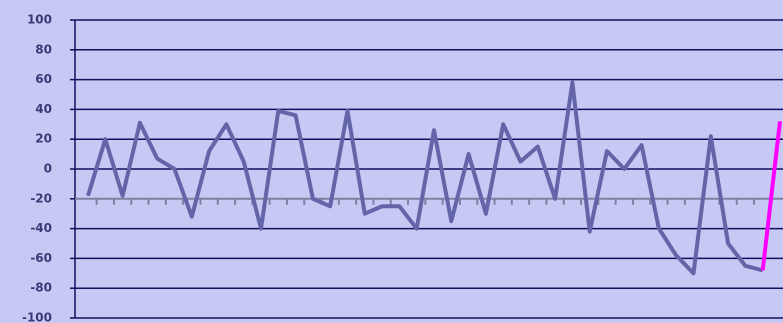 The image size is (783, 323). Describe the element at coordinates (771, 196) in the screenshot. I see `line-series` at that location.